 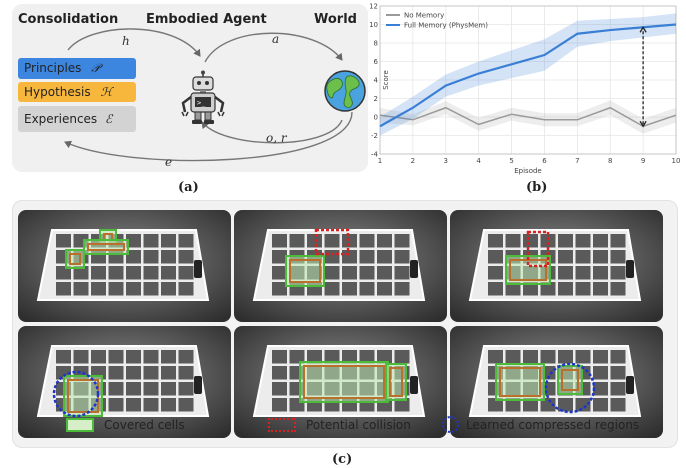 I want to click on y-axis-label: Score, so click(x=386, y=80).